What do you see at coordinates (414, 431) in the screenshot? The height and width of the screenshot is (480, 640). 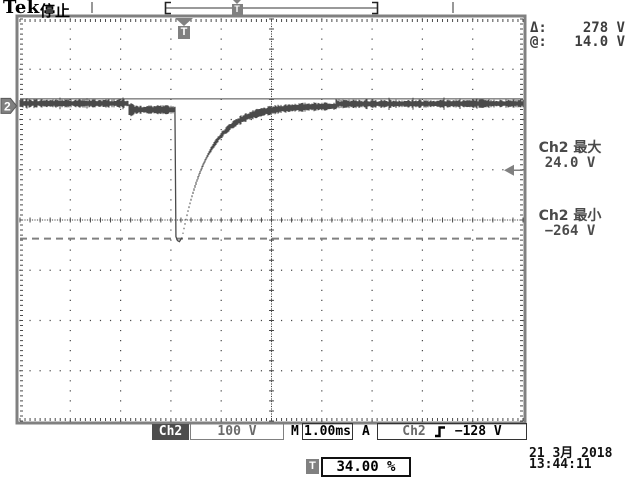 I see `trigger-source: Ch2` at bounding box center [414, 431].